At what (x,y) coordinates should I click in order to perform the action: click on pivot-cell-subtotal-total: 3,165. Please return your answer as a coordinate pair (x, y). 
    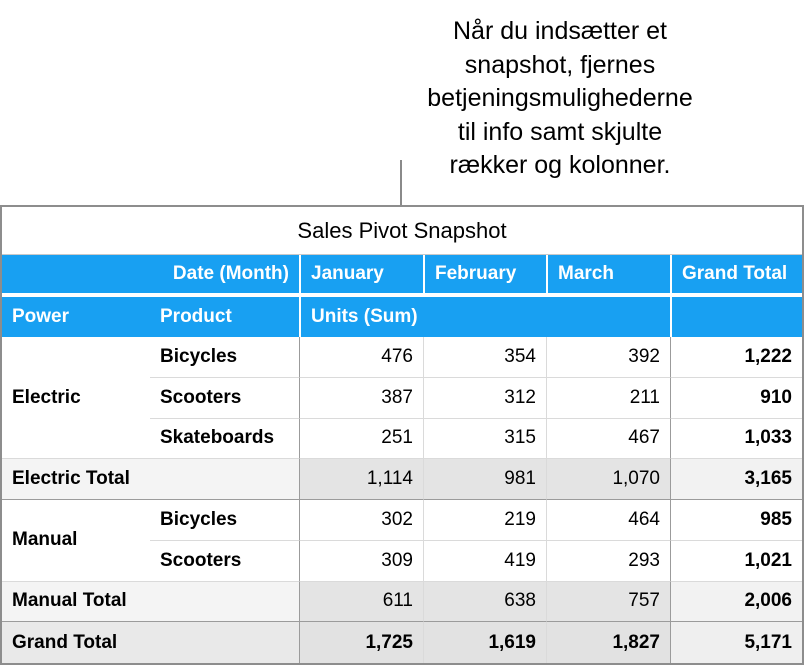
    Looking at the image, I should click on (736, 479).